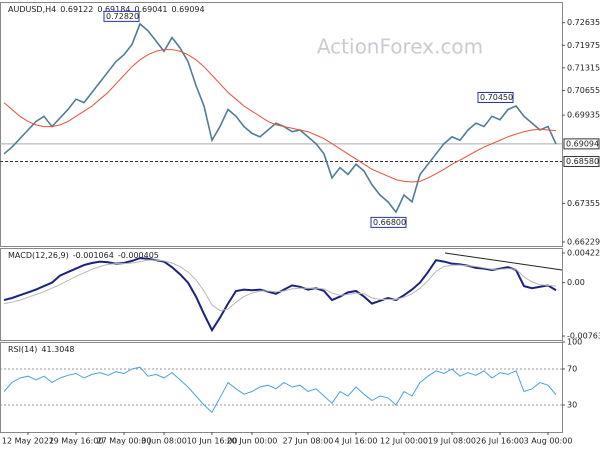  I want to click on annotation-label: 0.66800, so click(389, 222).